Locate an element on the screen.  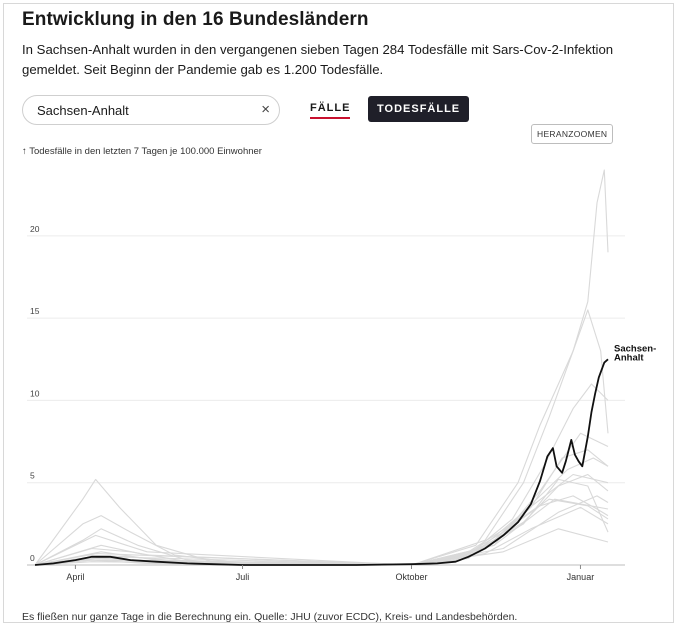
y-tick-label: 10 is located at coordinates (35, 393).